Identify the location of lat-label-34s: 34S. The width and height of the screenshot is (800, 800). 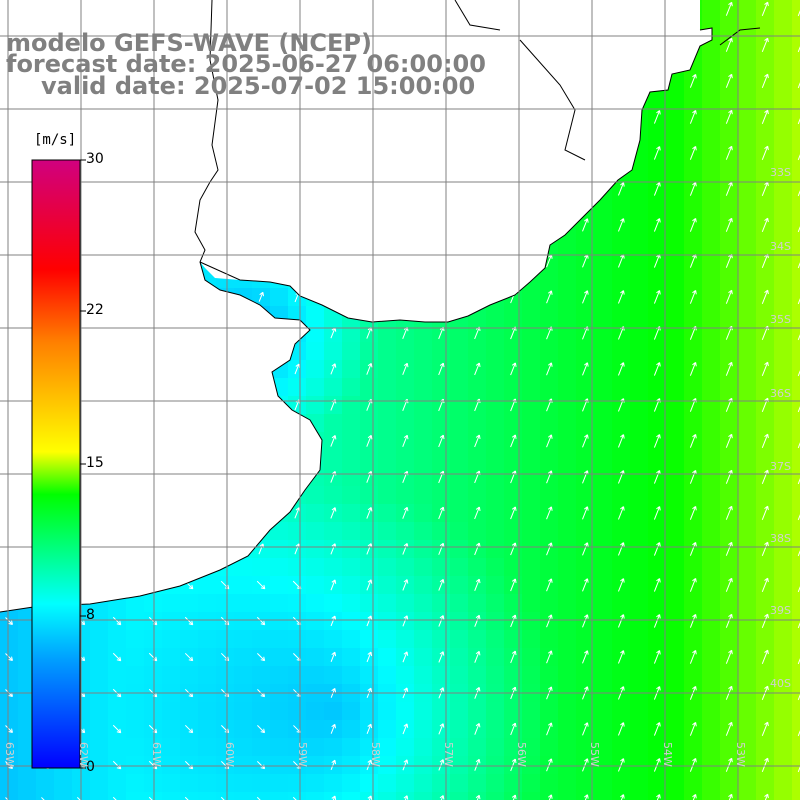
(780, 246).